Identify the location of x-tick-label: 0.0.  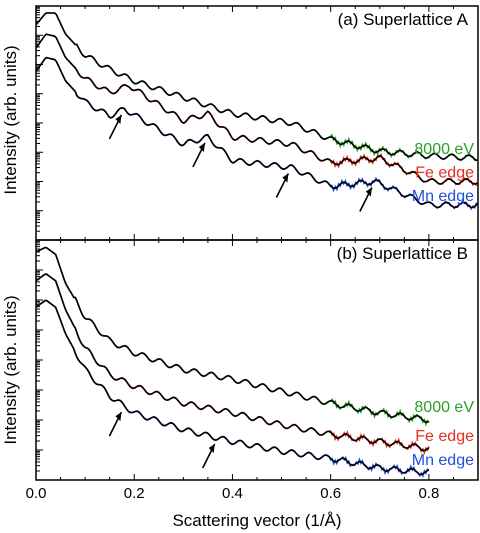
(36, 493).